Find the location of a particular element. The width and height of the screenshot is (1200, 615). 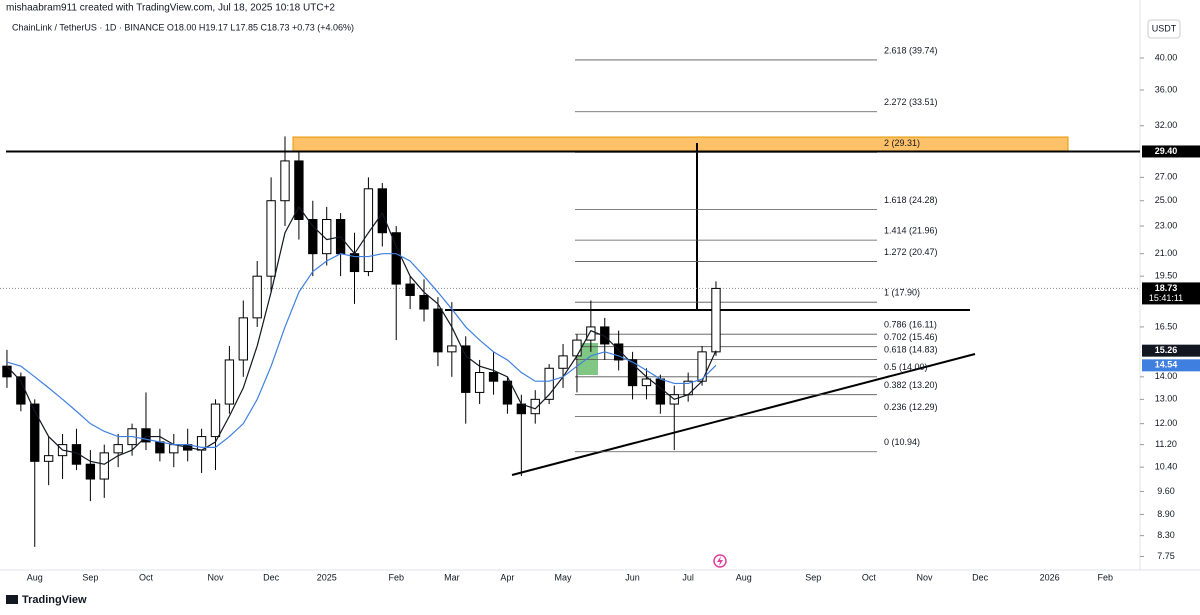

fib-label: 0.382 (13.20) is located at coordinates (911, 385).